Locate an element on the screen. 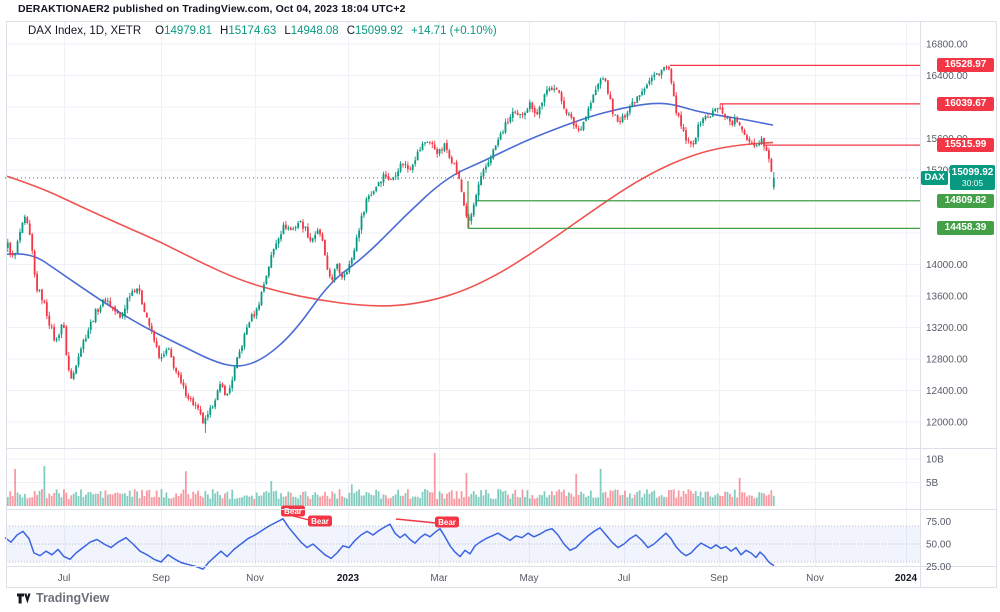 This screenshot has height=612, width=1000. svg-text: 16400.00 is located at coordinates (947, 76).